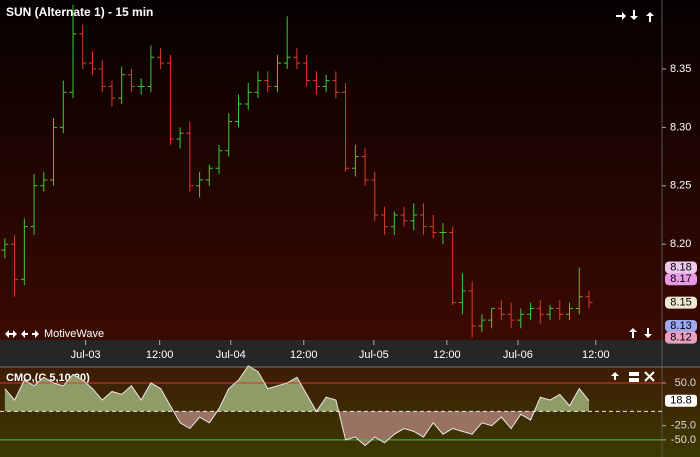 This screenshot has height=457, width=700. I want to click on y-tick-label: 8.30, so click(680, 127).